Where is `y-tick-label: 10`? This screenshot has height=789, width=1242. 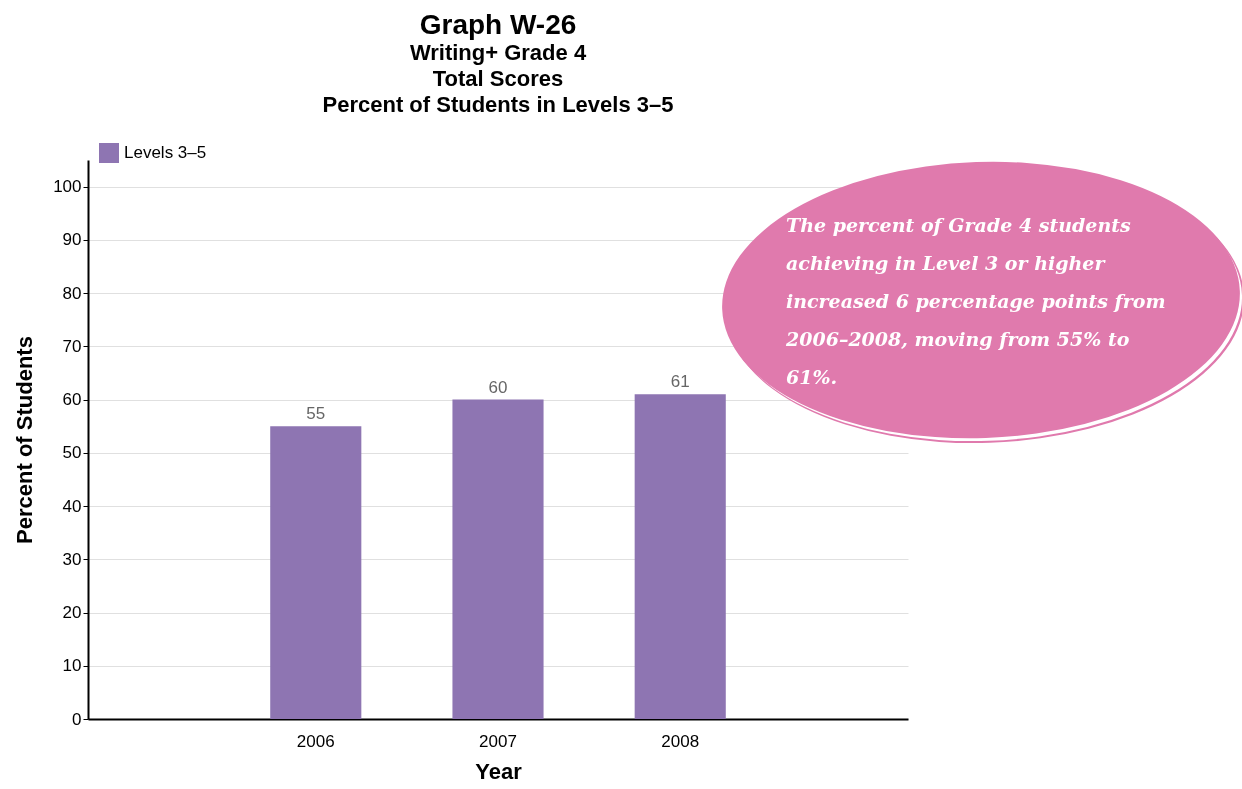
y-tick-label: 10 is located at coordinates (72, 666).